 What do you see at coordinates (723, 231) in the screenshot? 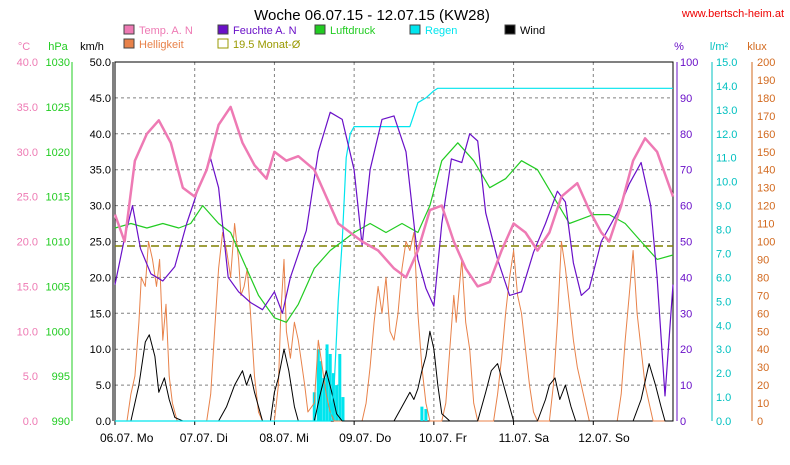
I see `axis-tick-label: 8.0` at bounding box center [723, 231].